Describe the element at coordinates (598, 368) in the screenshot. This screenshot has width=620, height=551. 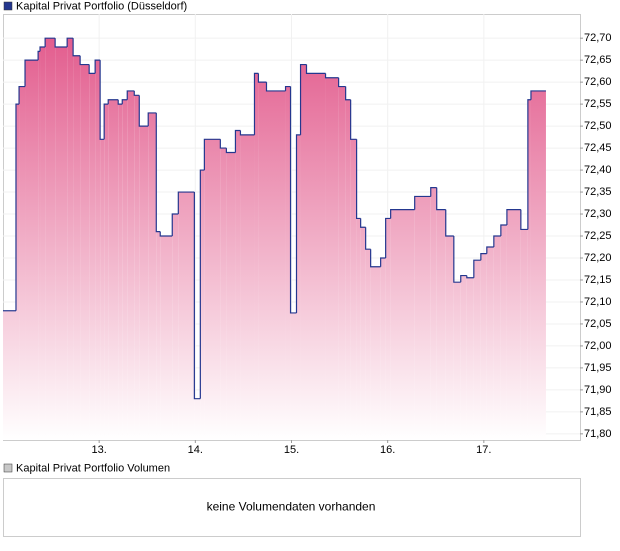
I see `y-tick-label: 71,95` at that location.